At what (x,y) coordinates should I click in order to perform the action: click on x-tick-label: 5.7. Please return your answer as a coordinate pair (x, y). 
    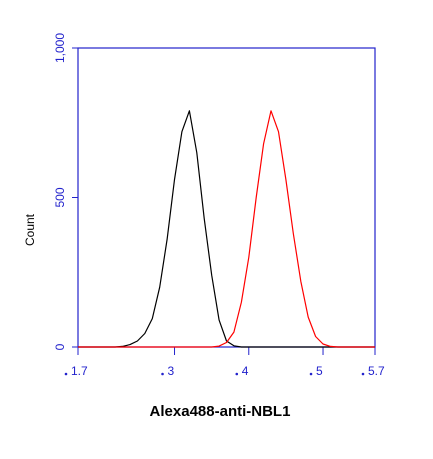
    Looking at the image, I should click on (376, 371).